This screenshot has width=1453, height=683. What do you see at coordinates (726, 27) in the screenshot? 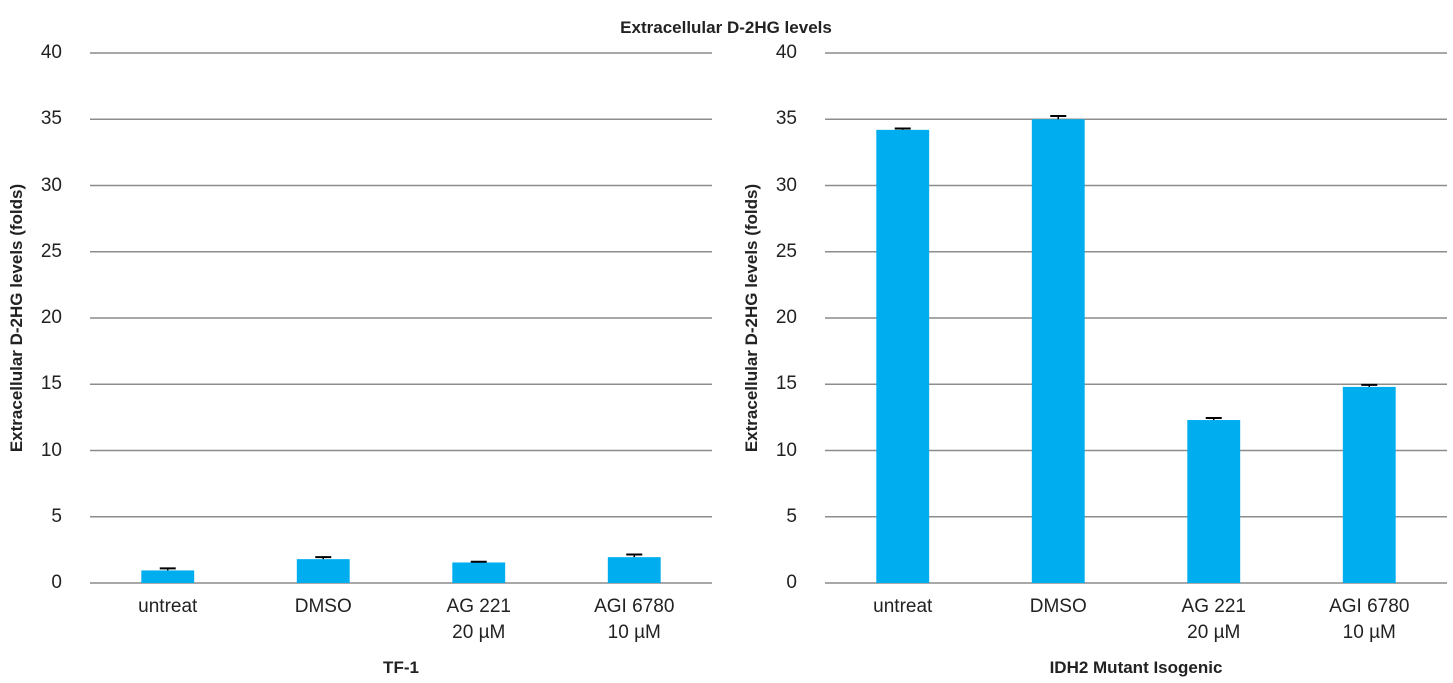
I see `chart-title: Extracellular D-2HG levels` at bounding box center [726, 27].